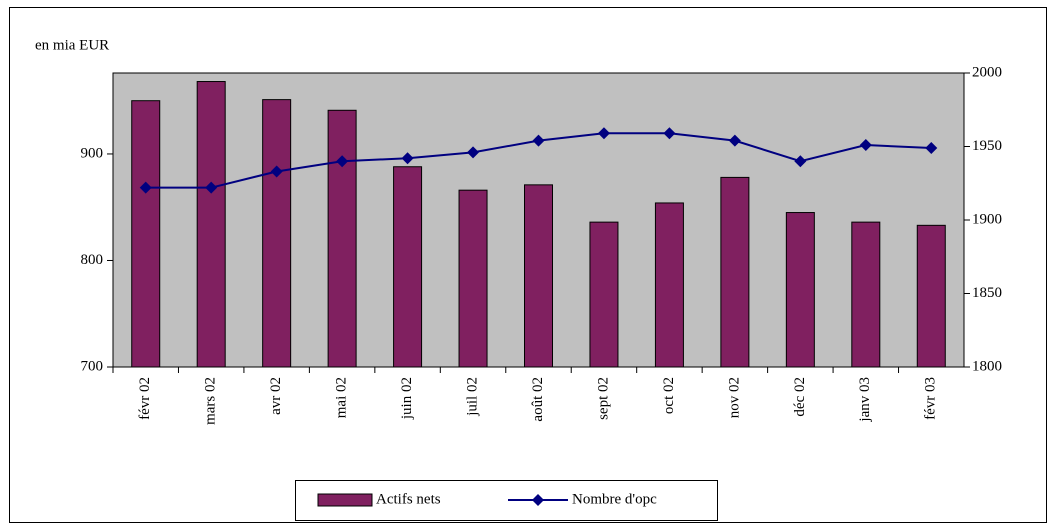  Describe the element at coordinates (342, 397) in the screenshot. I see `x-tick-label: mai 02` at that location.